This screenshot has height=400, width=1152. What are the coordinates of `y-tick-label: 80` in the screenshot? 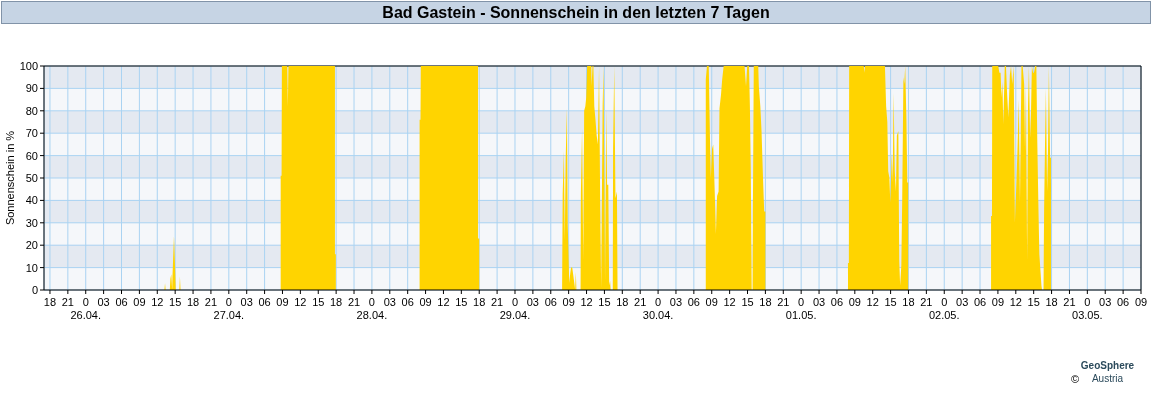 It's located at (31, 110).